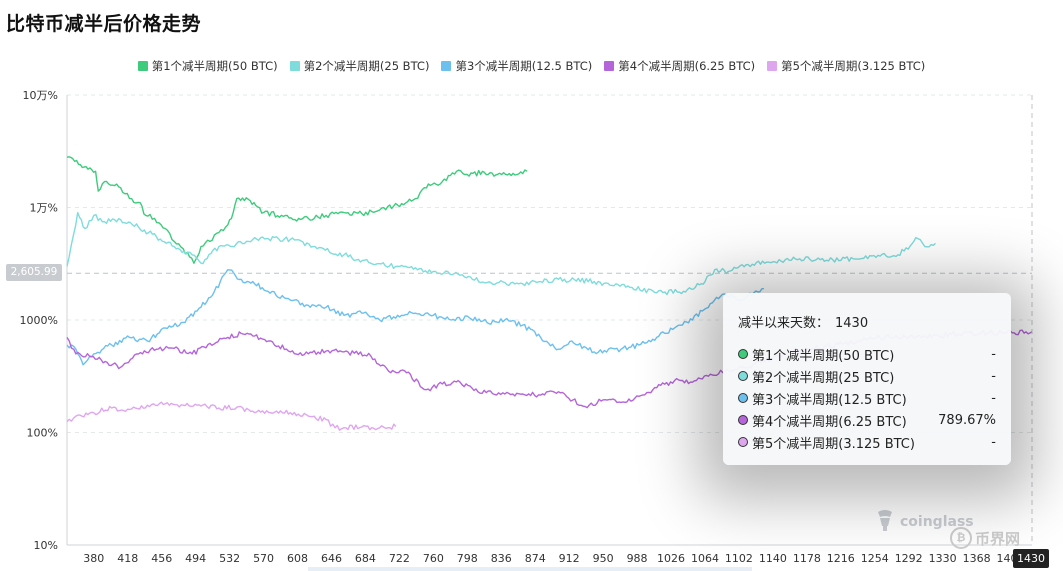 The height and width of the screenshot is (571, 1063). What do you see at coordinates (807, 558) in the screenshot?
I see `x-tick-label: 1178` at bounding box center [807, 558].